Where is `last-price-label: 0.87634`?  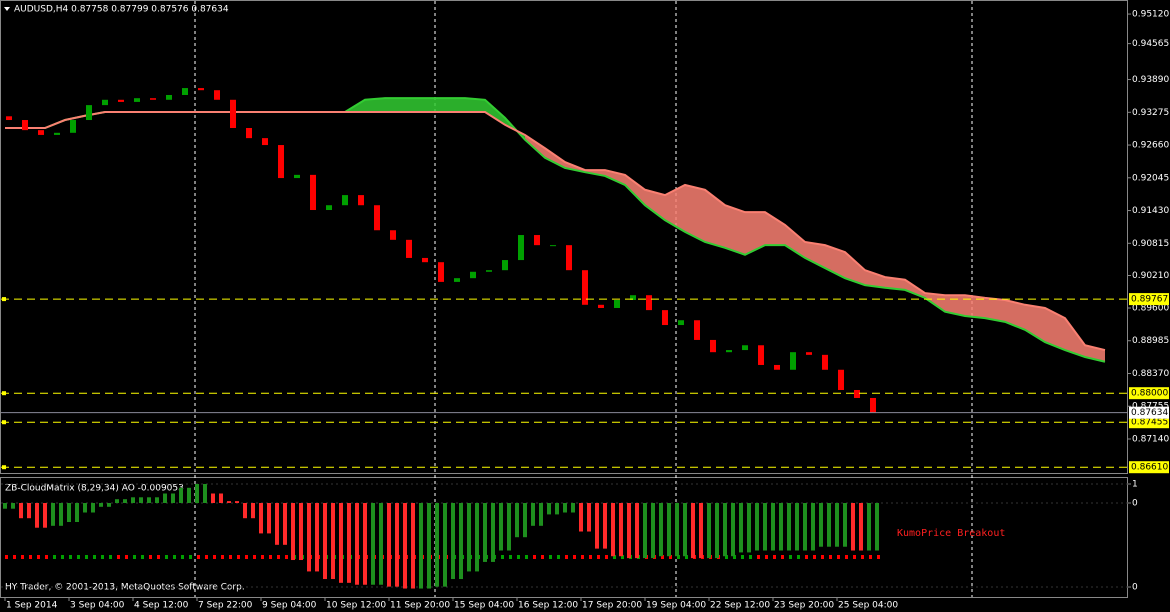 last-price-label: 0.87634 is located at coordinates (1149, 413).